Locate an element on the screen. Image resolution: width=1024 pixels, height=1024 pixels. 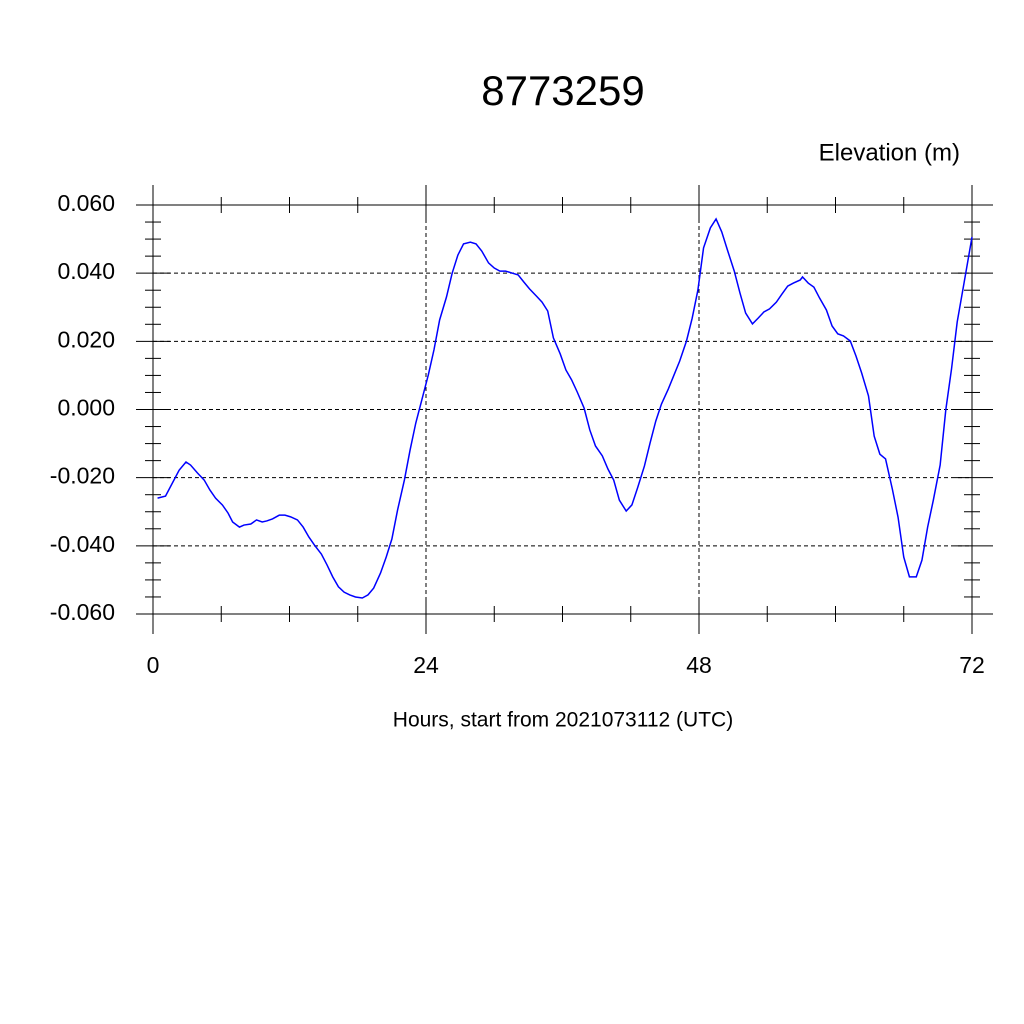
y-tick-label: 0.060 is located at coordinates (86, 203).